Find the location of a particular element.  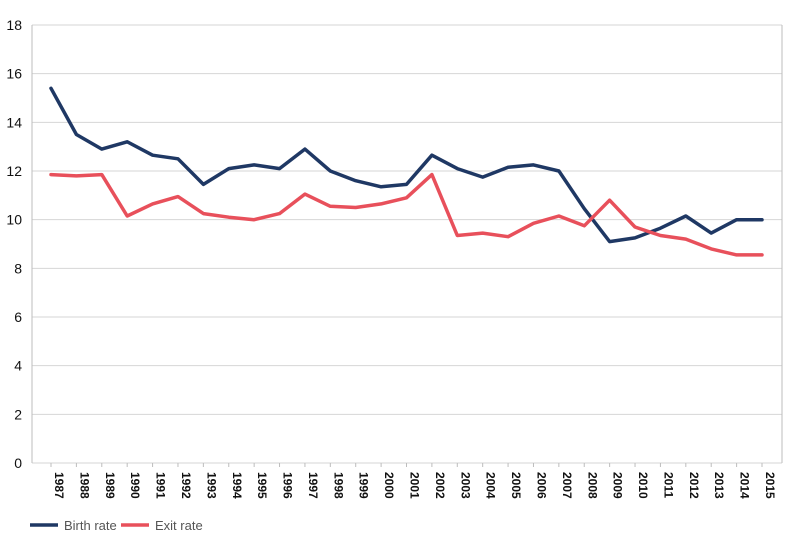

x-tick-label: 1994 is located at coordinates (237, 485).